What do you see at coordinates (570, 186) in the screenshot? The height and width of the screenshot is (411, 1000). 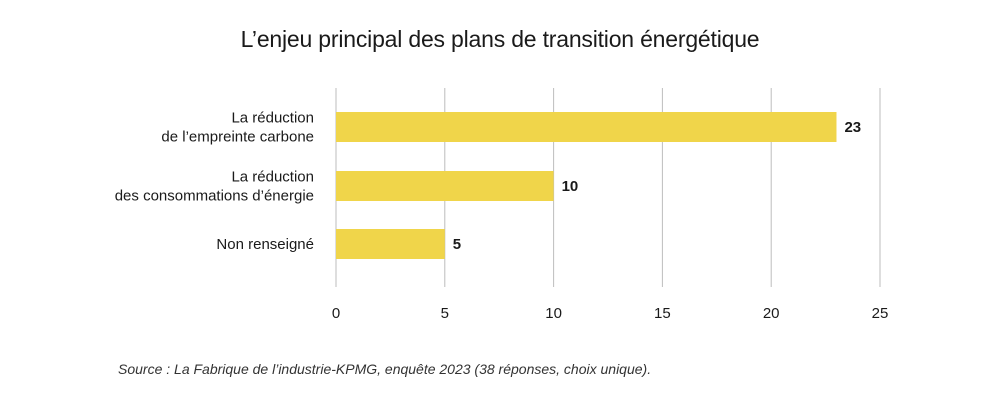 I see `data-label: 10` at bounding box center [570, 186].